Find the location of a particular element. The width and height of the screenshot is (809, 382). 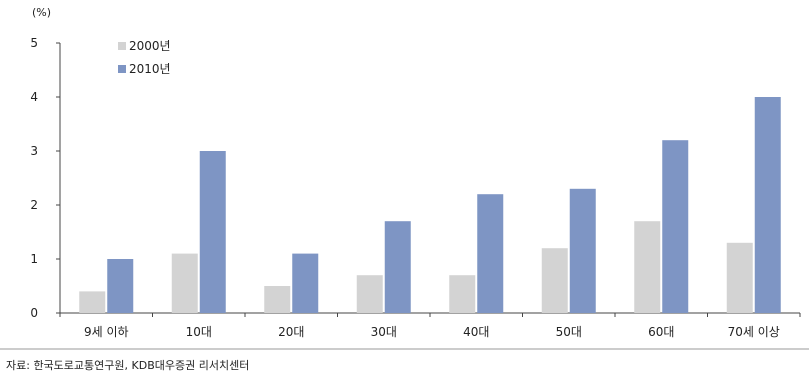

y-axis-unit-label: (%) is located at coordinates (41, 12).